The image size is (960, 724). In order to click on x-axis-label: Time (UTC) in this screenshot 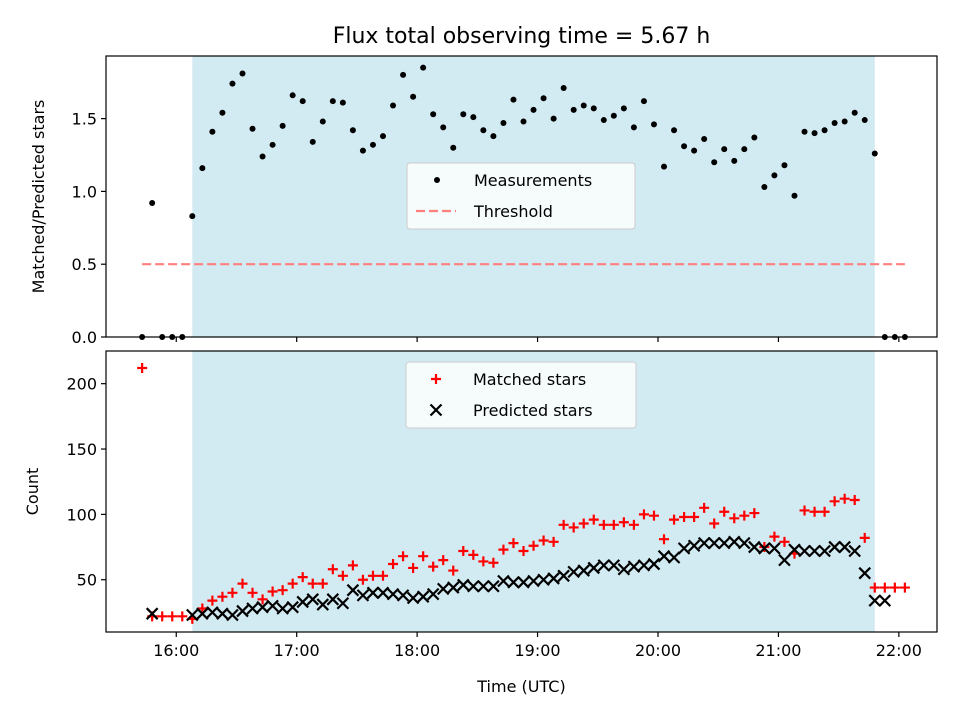, I will do `click(520, 686)`.